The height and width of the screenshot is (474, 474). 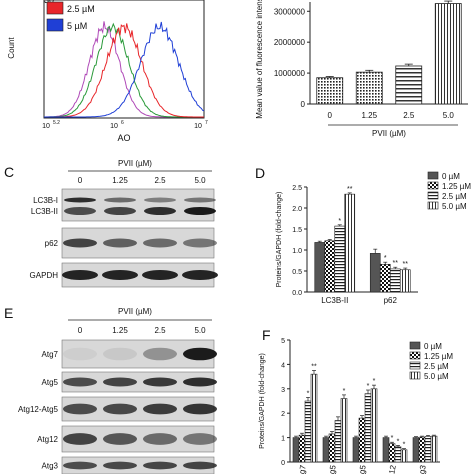 I want to click on chart-b-ytick-label: 2000000, so click(x=290, y=42).